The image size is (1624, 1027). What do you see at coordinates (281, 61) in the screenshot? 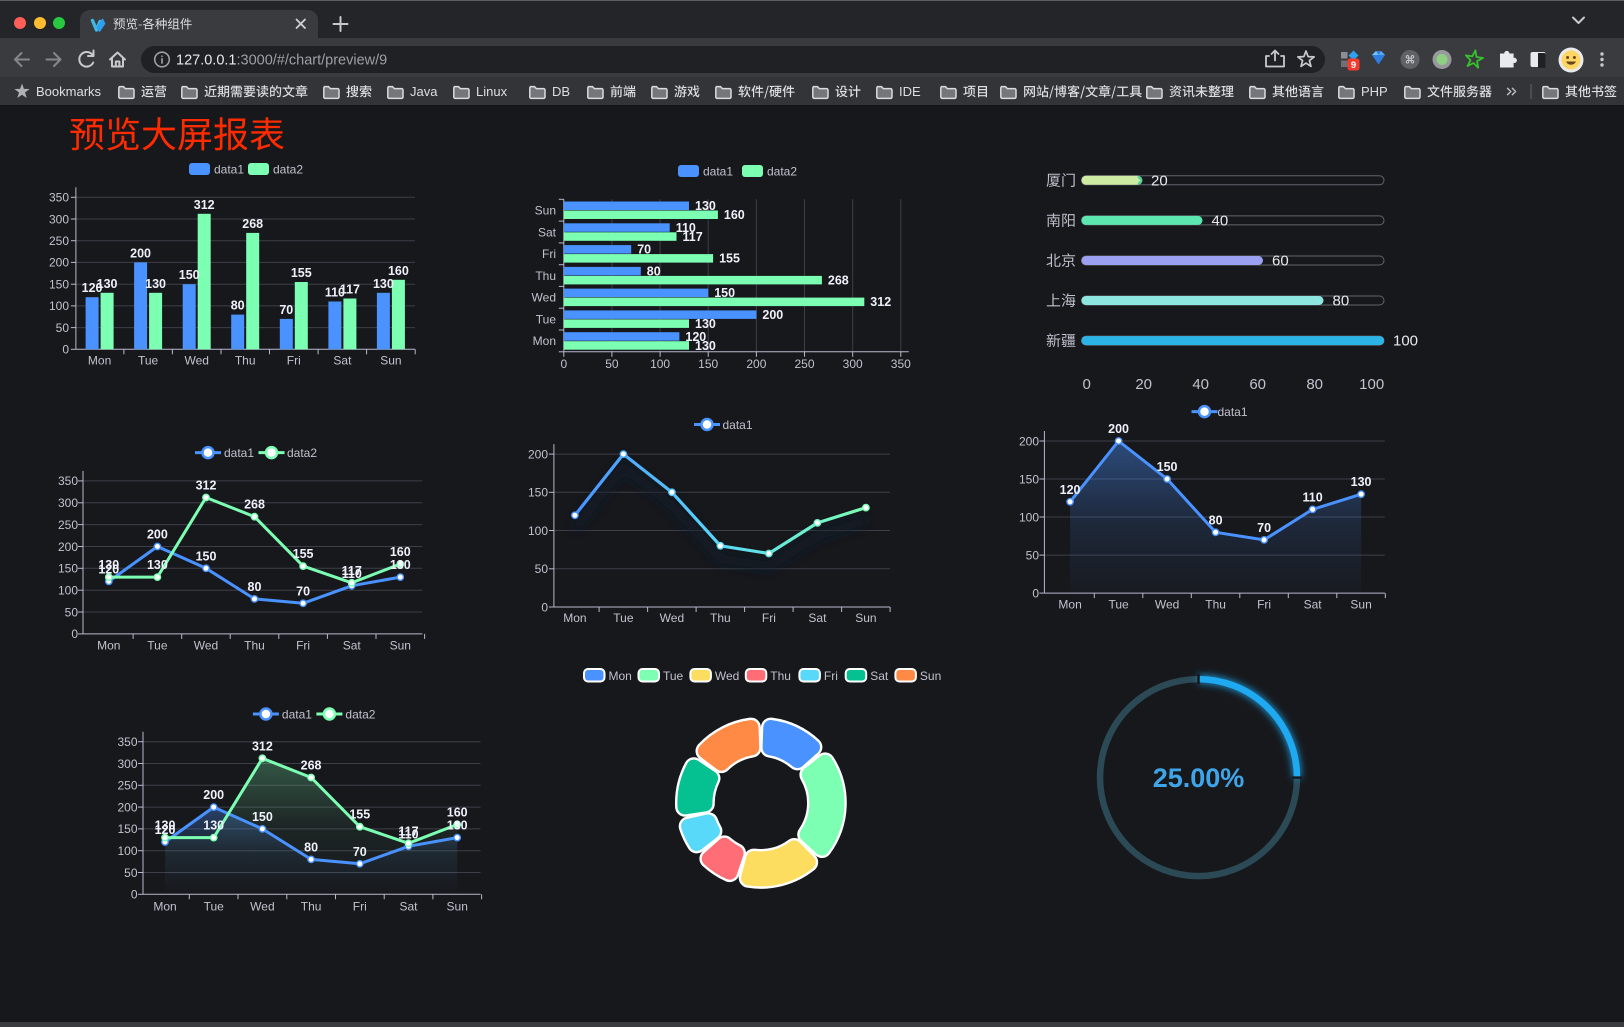
I see `svg-text:127.0.0.1:3000/#/chart/preview: 127.0.0.1:3000/#/chart/preview/9` at bounding box center [281, 61].